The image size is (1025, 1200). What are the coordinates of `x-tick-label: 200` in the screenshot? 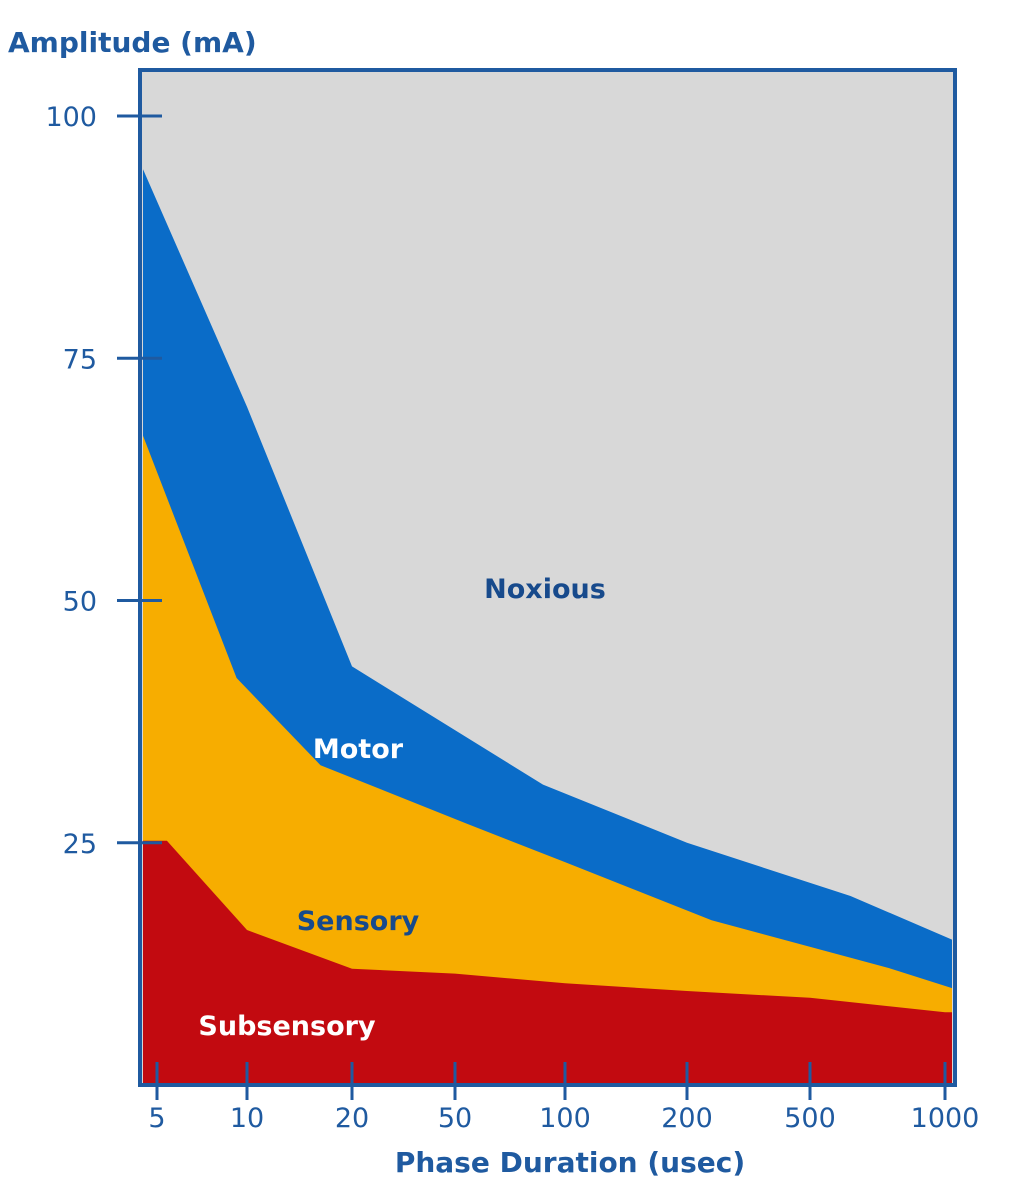 It's located at (687, 1118).